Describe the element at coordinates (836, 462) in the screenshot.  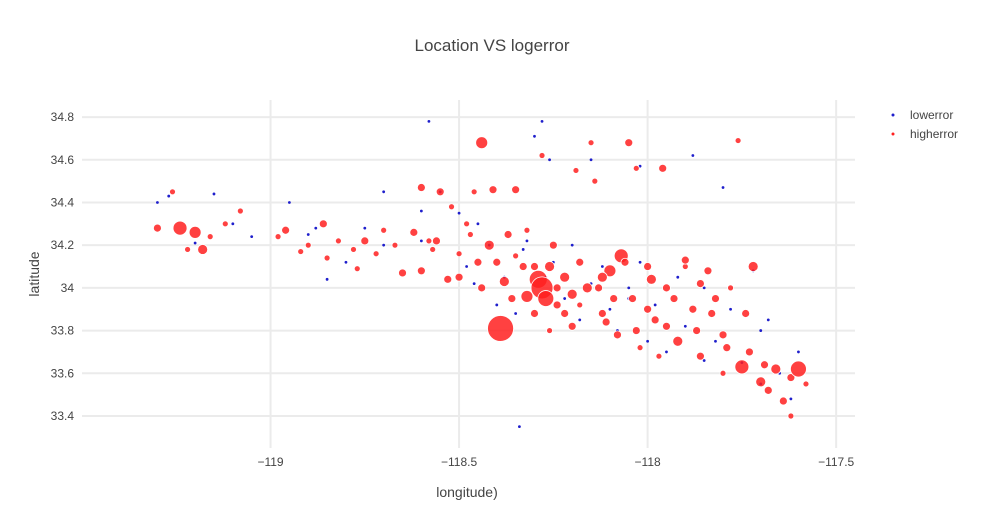
I see `x-tick-label: −117.5` at that location.